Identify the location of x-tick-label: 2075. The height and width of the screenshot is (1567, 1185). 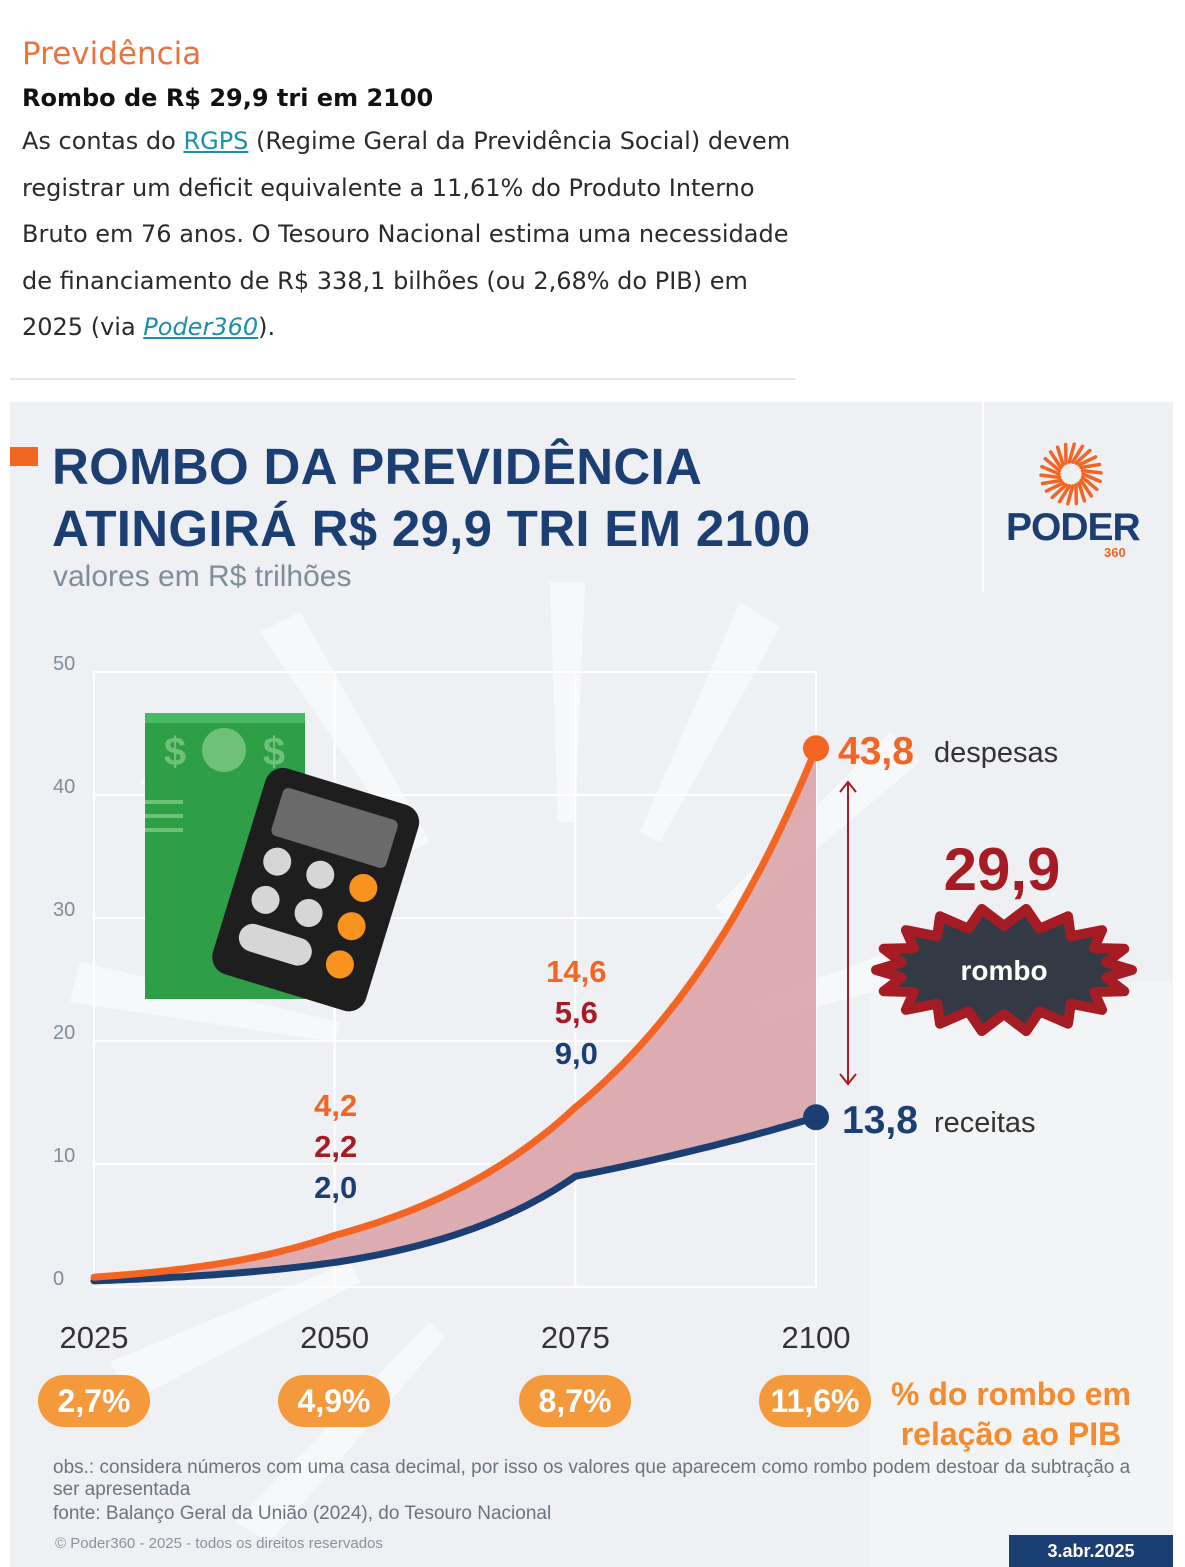
(575, 1337).